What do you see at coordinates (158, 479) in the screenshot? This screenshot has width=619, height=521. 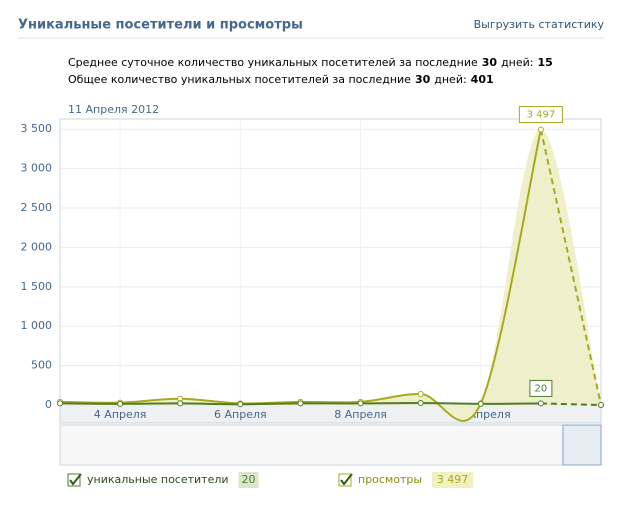 I see `legend-label: уникальные посетители` at bounding box center [158, 479].